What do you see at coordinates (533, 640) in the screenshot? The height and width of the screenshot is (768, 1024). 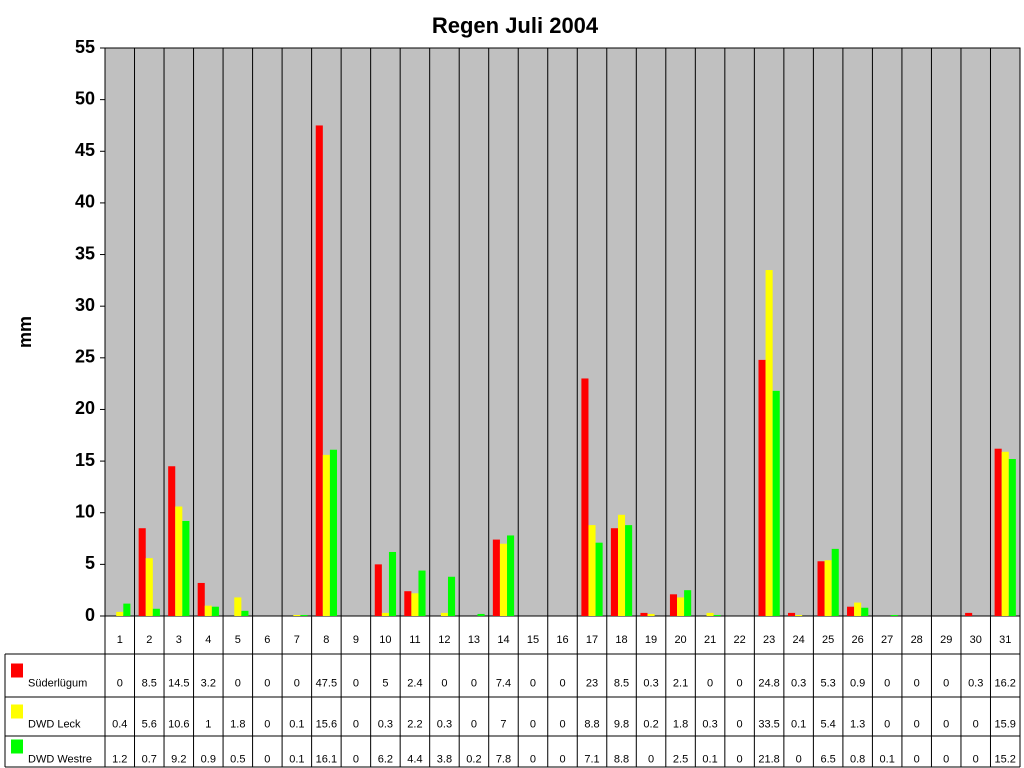 I see `x-tick-label: 15` at bounding box center [533, 640].